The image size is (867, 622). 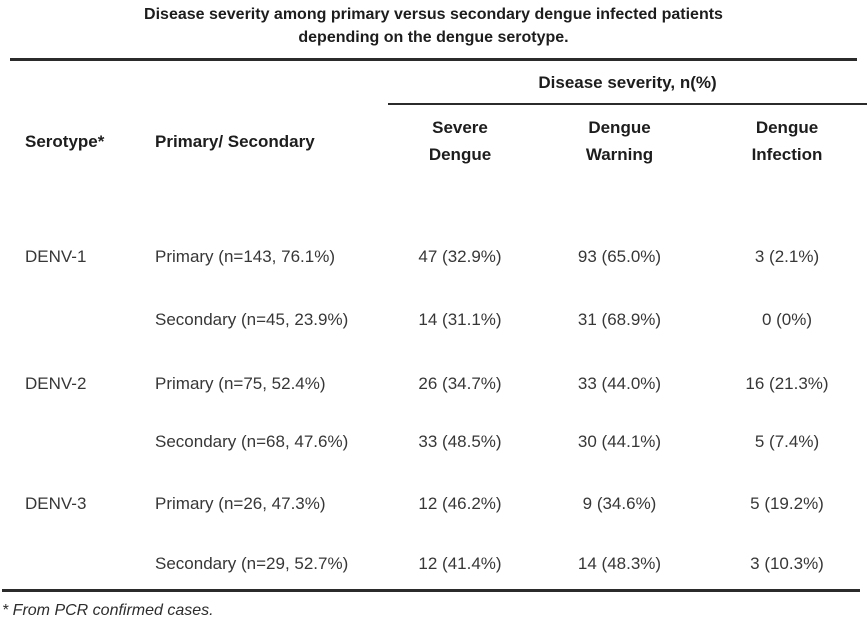 I want to click on cell-dengue-warning: 30 (44.1%), so click(x=619, y=441).